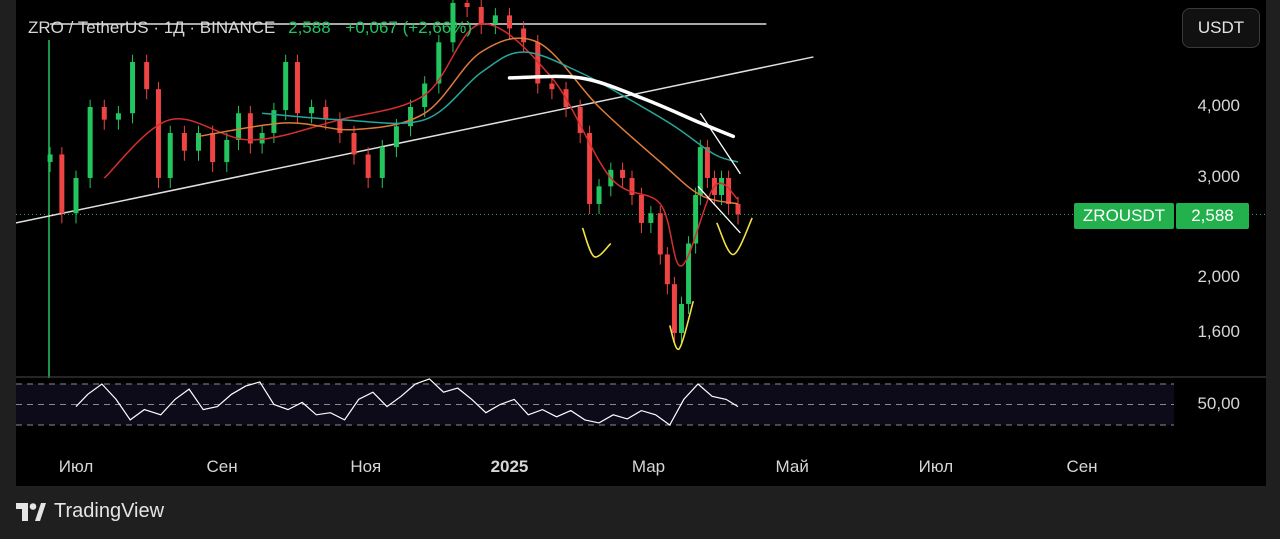 This screenshot has width=1280, height=539. I want to click on last-price: 2,588, so click(309, 27).